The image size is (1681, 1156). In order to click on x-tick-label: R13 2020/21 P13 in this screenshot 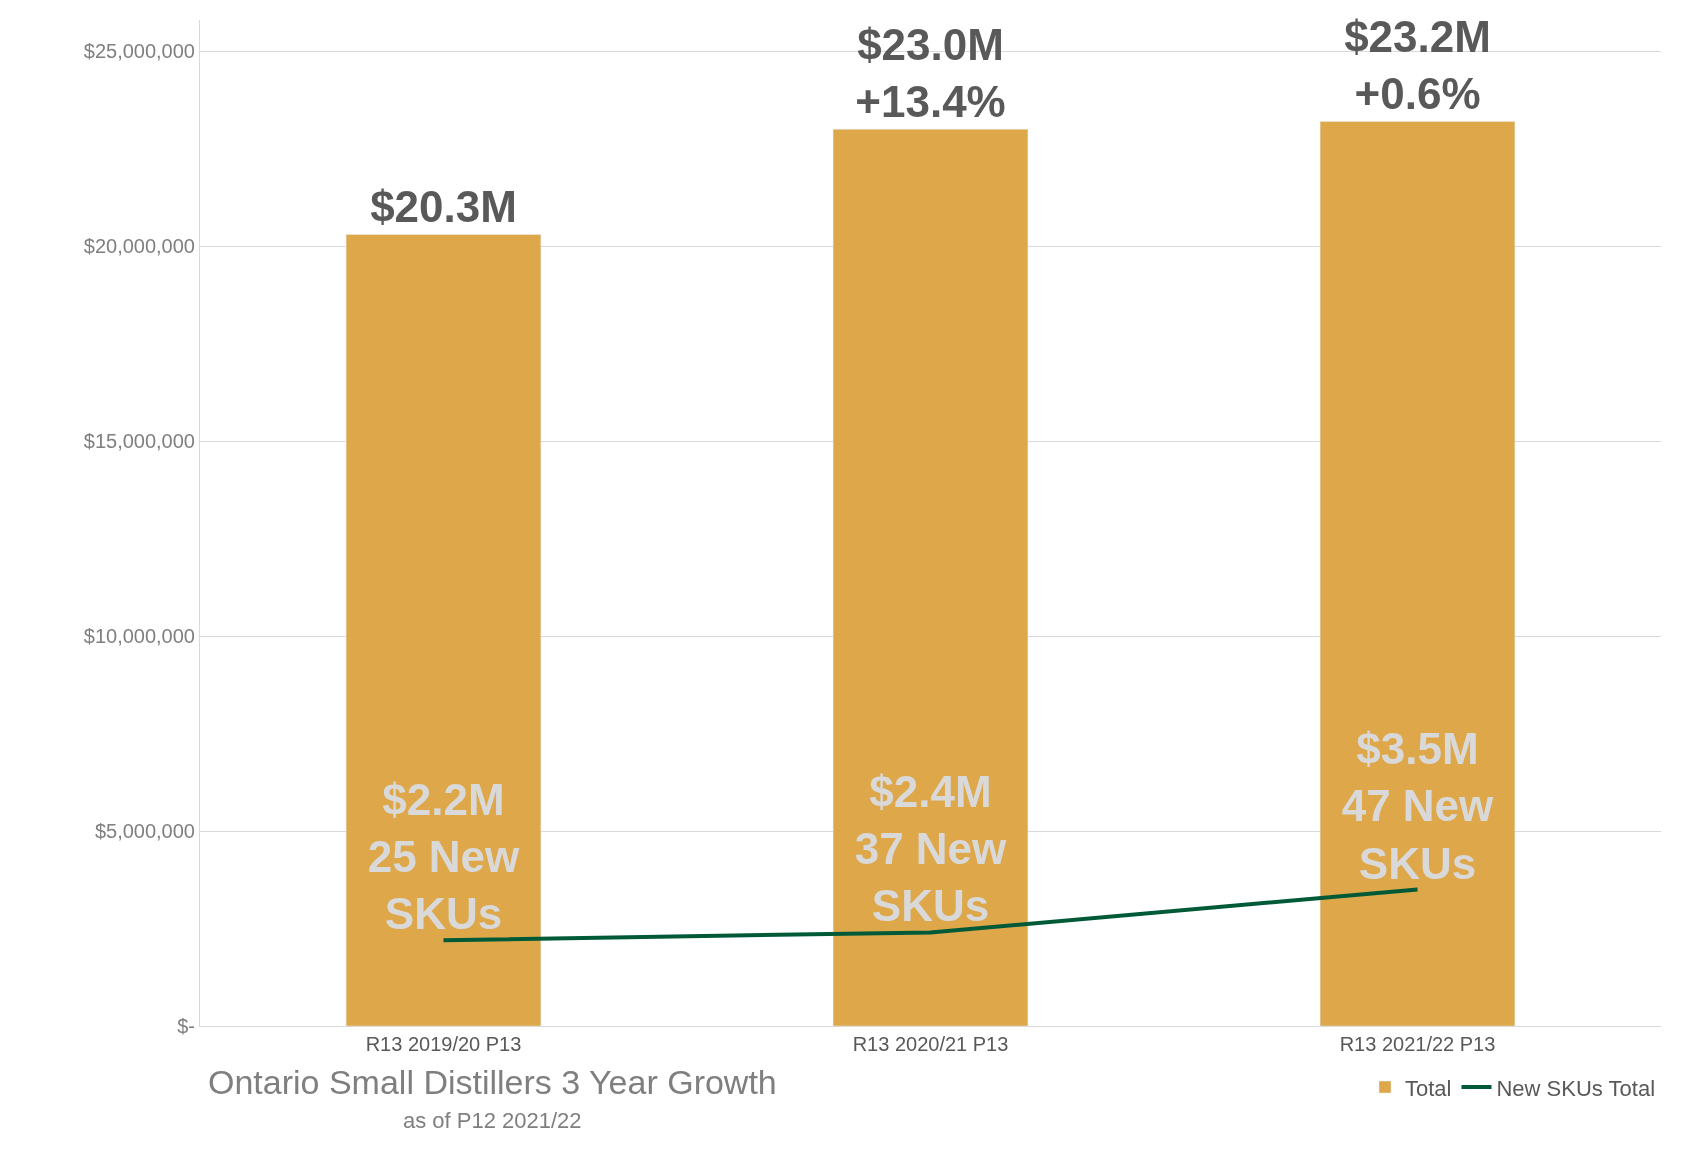, I will do `click(930, 1044)`.